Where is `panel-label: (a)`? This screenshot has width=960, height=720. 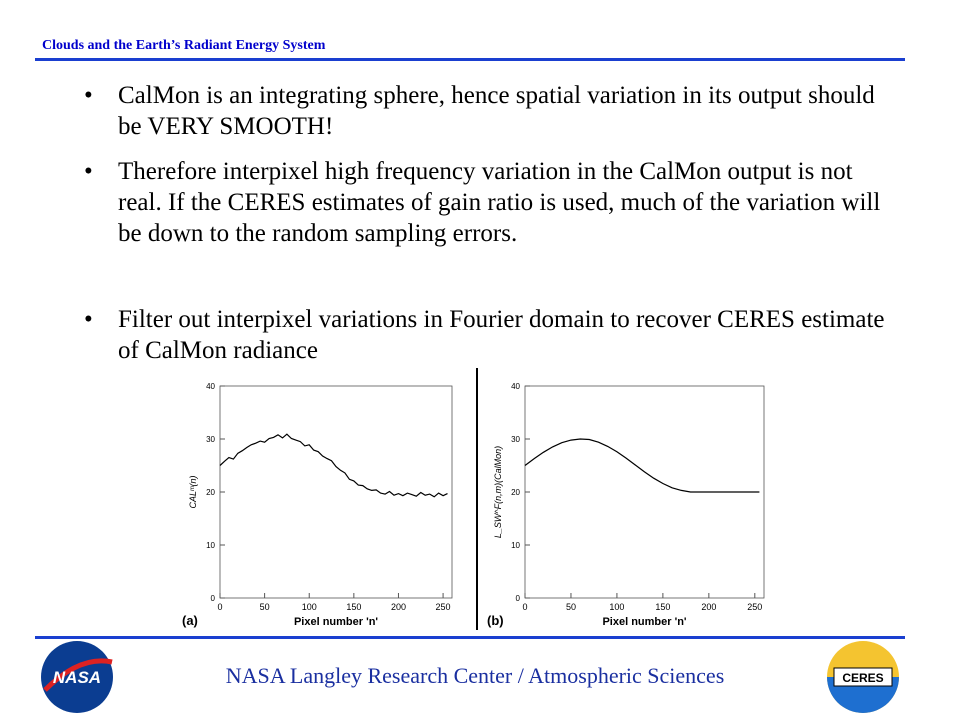 panel-label: (a) is located at coordinates (190, 620).